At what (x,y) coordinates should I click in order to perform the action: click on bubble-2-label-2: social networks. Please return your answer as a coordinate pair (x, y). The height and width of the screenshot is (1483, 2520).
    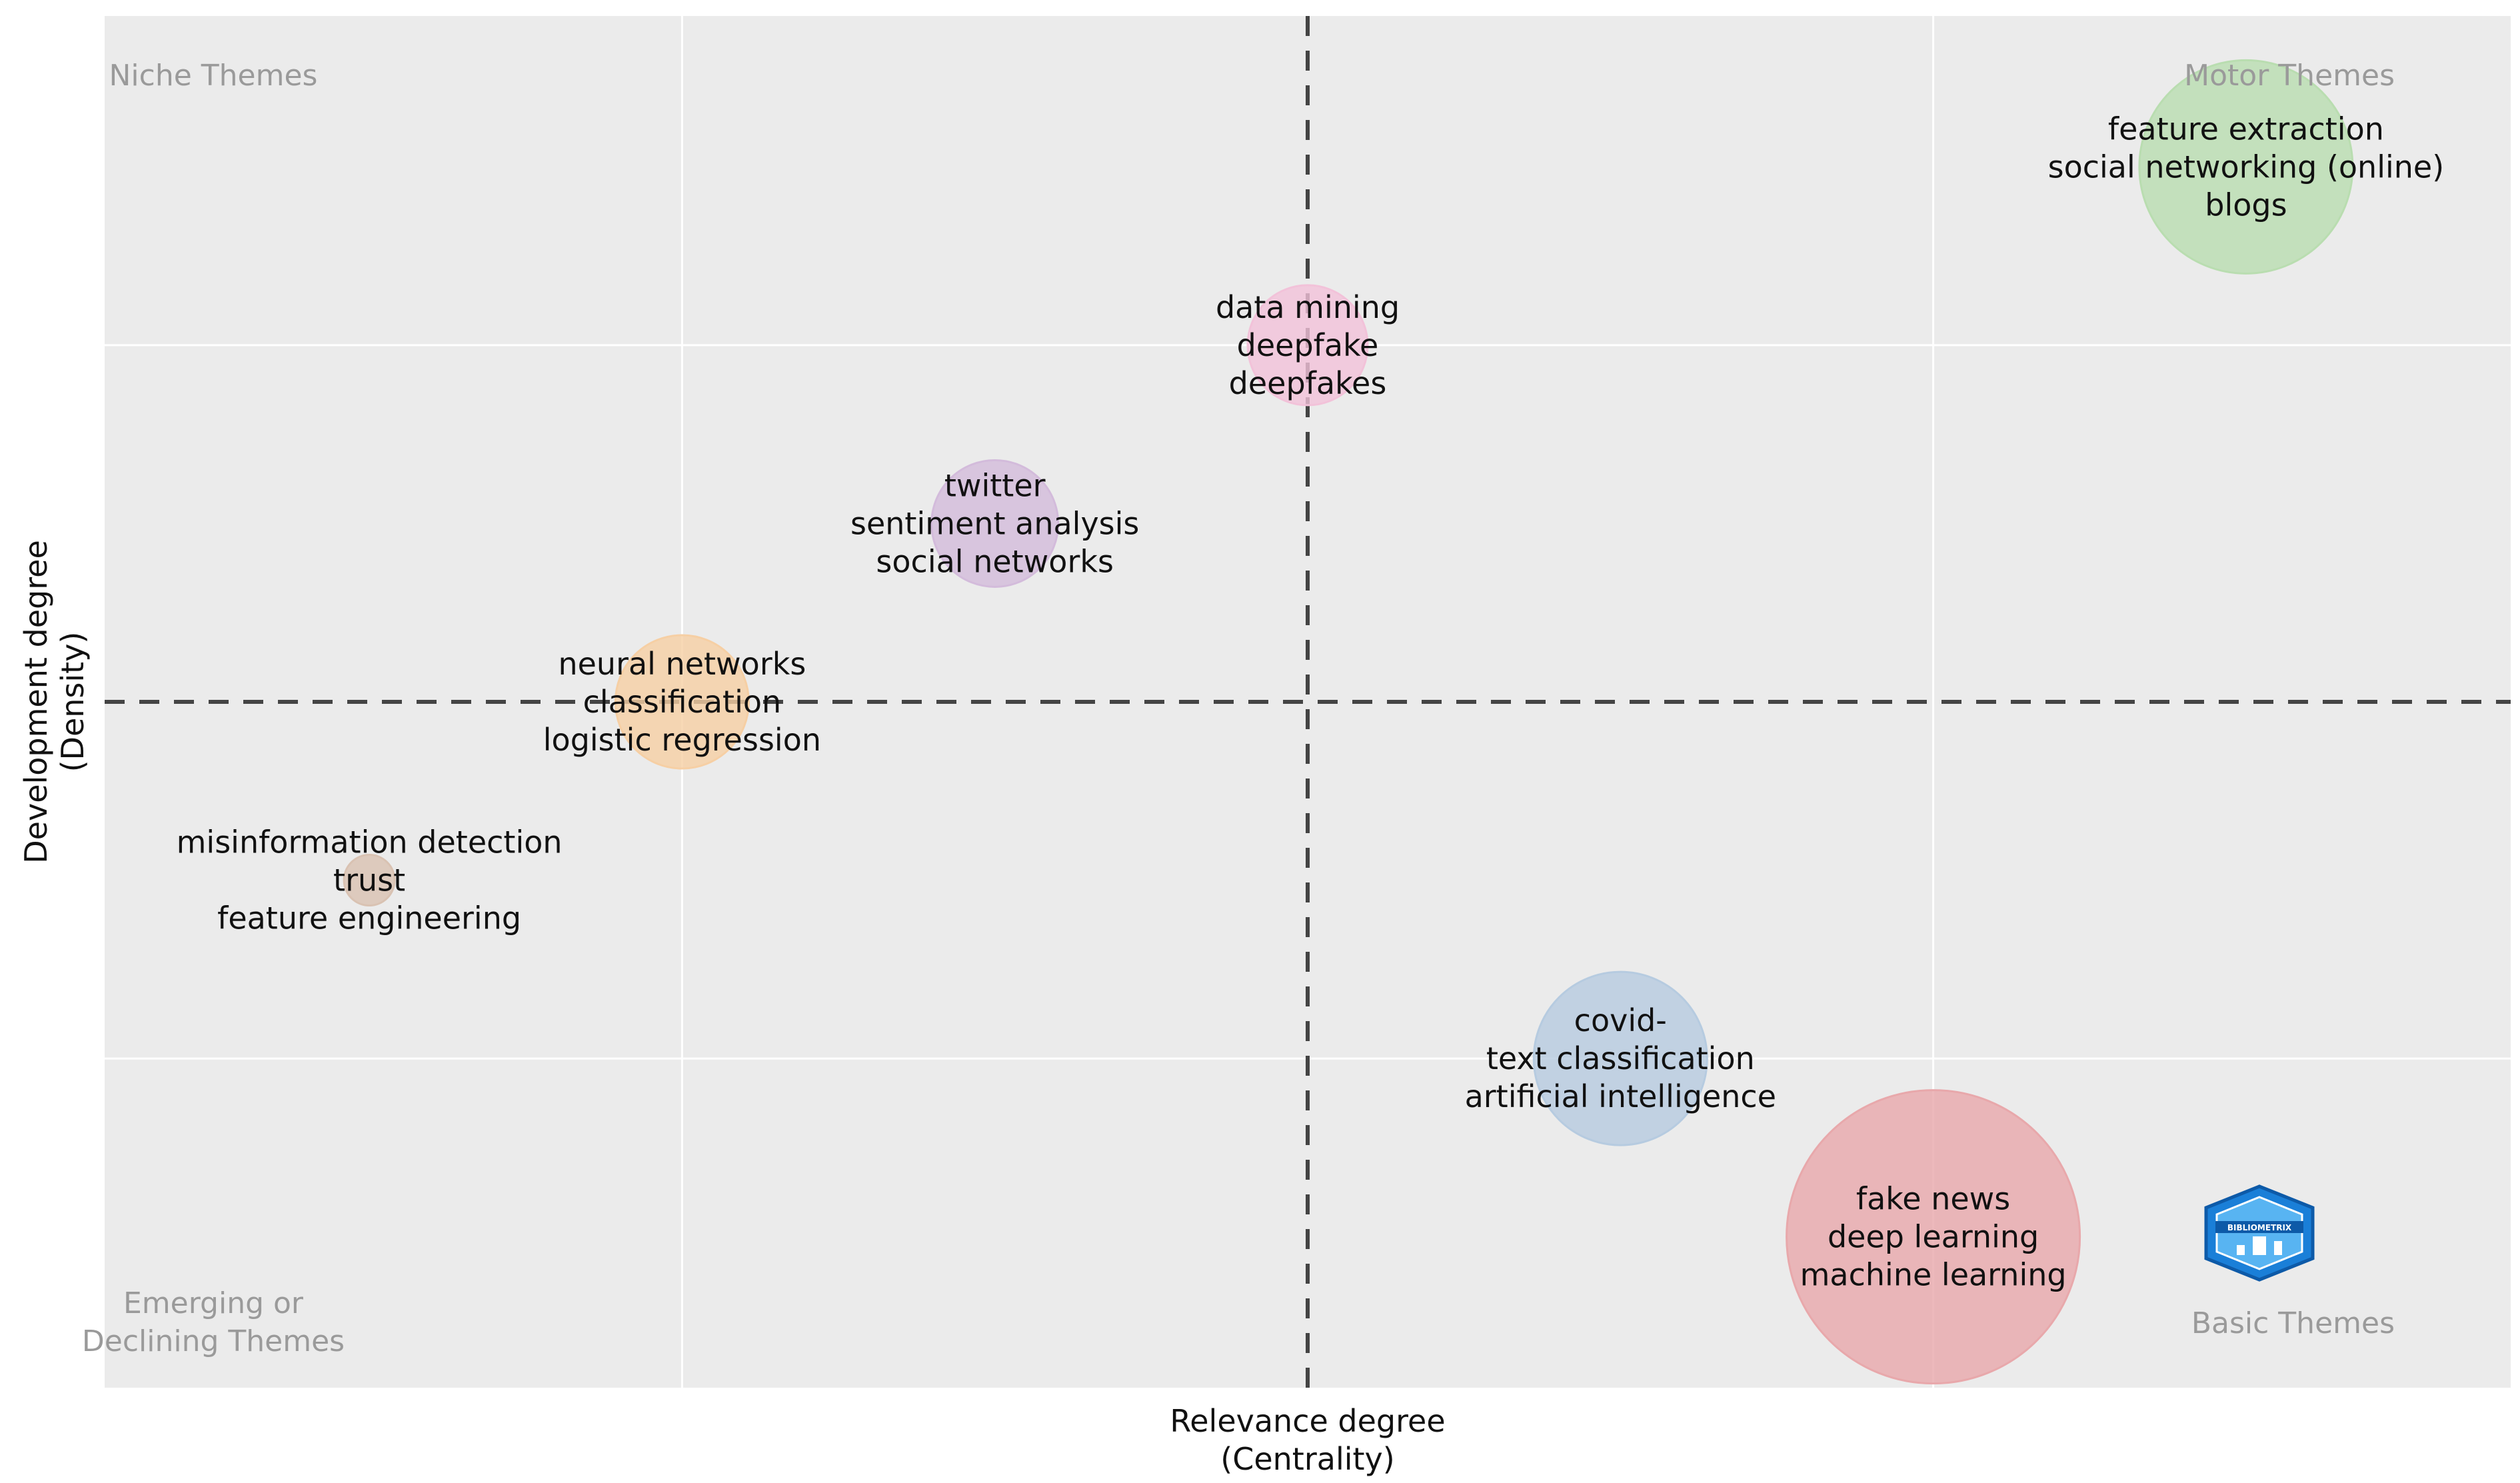
    Looking at the image, I should click on (995, 561).